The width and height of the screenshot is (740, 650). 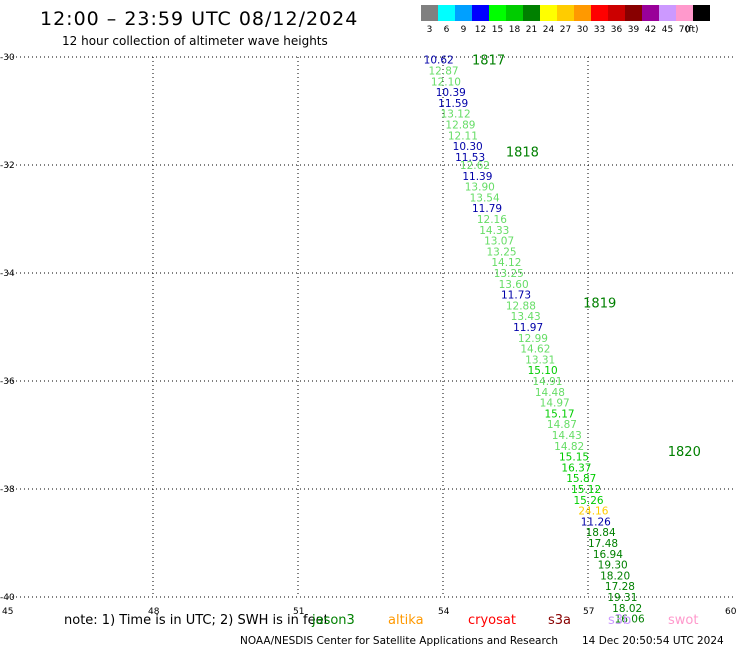 What do you see at coordinates (574, 458) in the screenshot?
I see `wave-height-label: 15.15` at bounding box center [574, 458].